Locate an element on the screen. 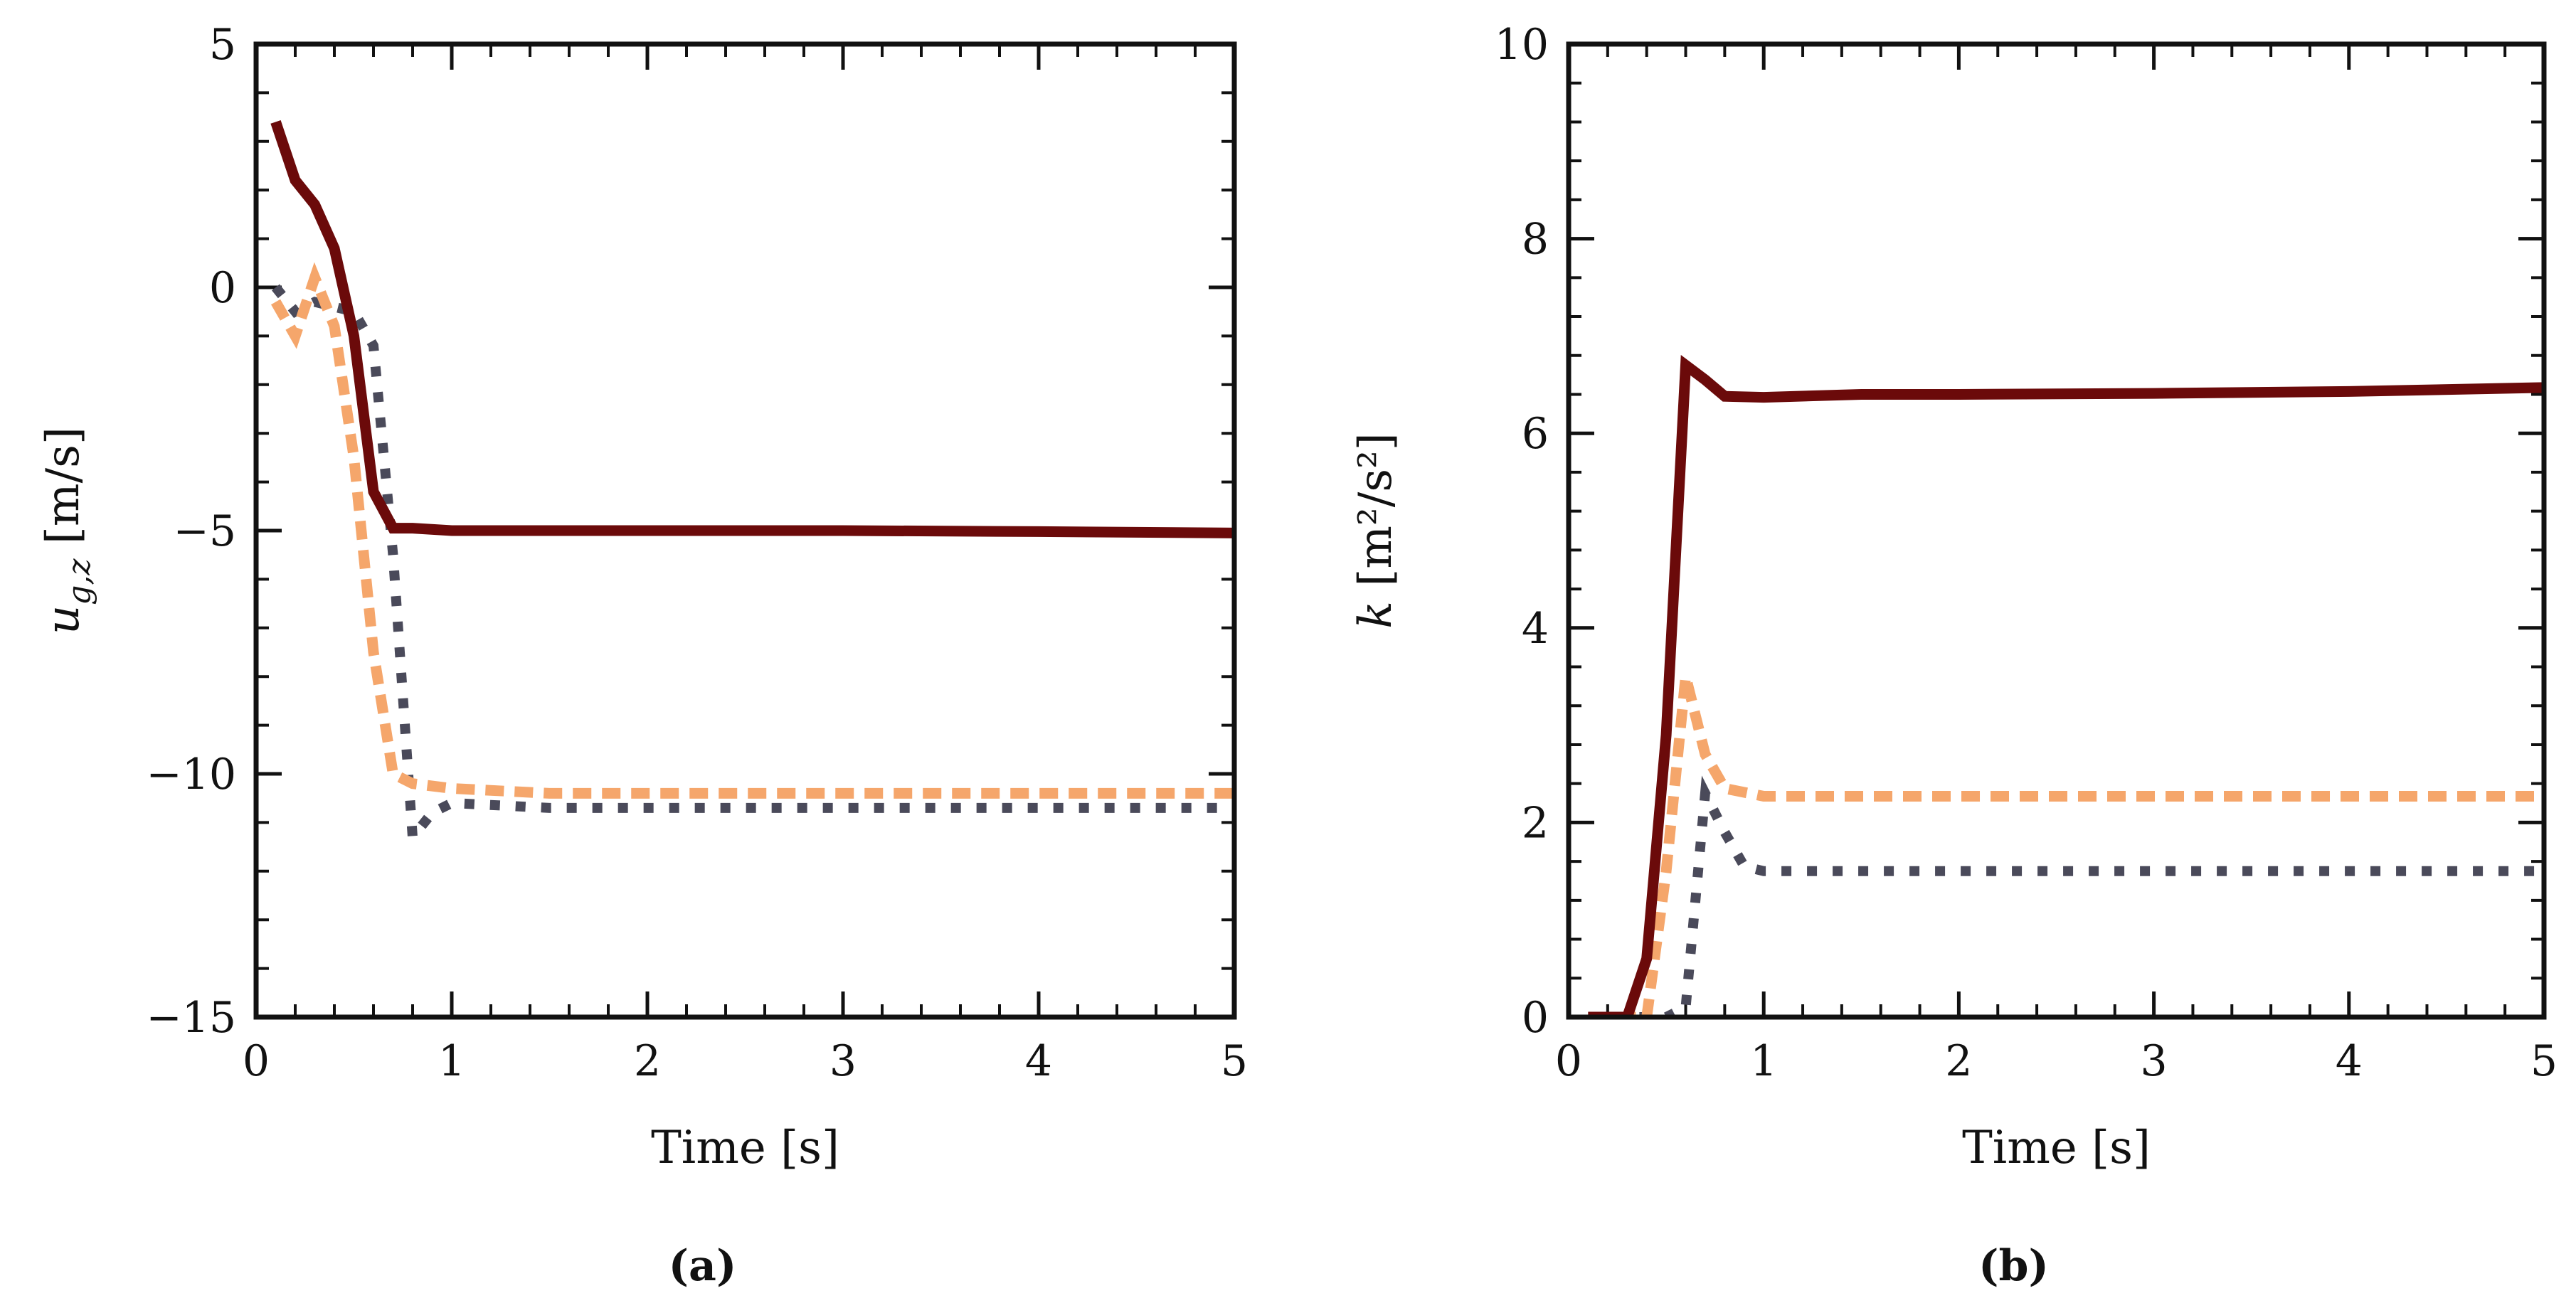 The image size is (2576, 1308). panel-a-y-axis-subscript: g,z is located at coordinates (79, 581).